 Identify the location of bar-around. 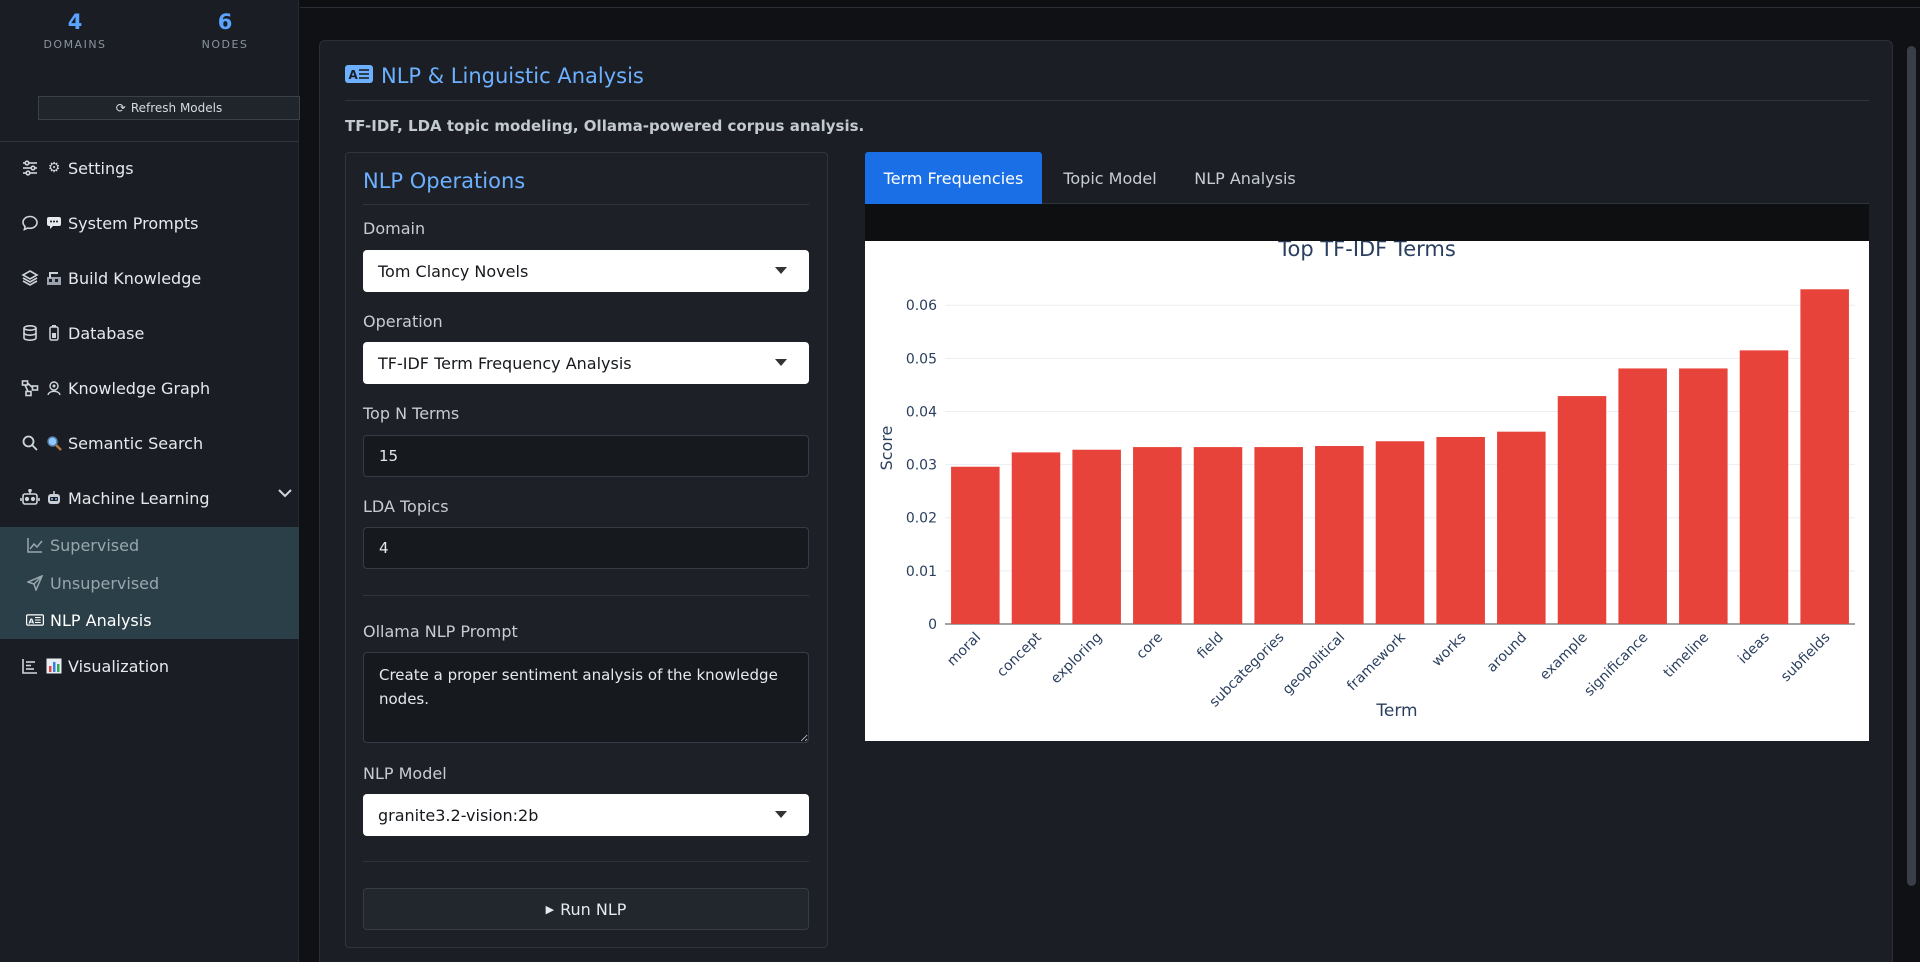
(1521, 527).